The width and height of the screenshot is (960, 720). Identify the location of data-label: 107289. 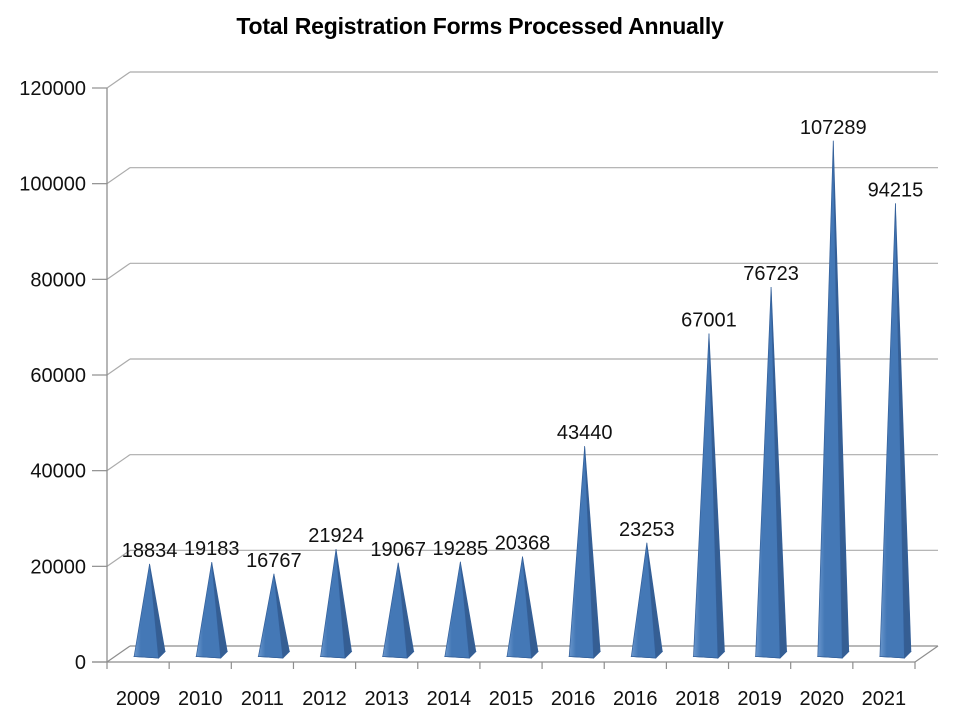
(833, 128).